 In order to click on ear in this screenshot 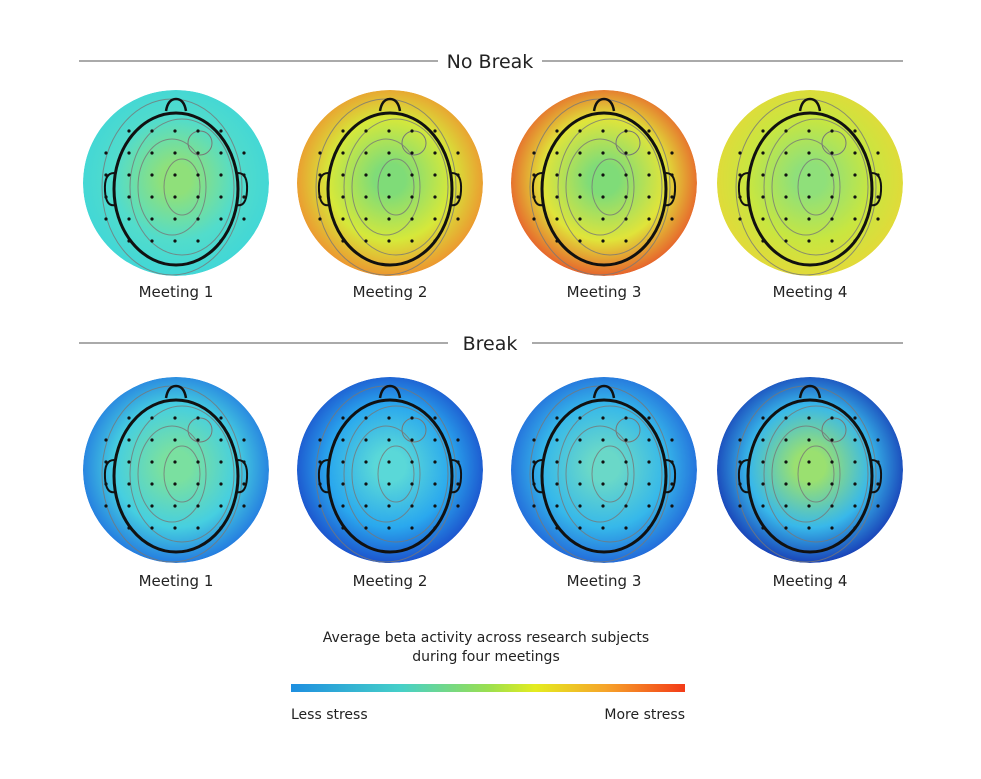, I will do `click(323, 476)`.